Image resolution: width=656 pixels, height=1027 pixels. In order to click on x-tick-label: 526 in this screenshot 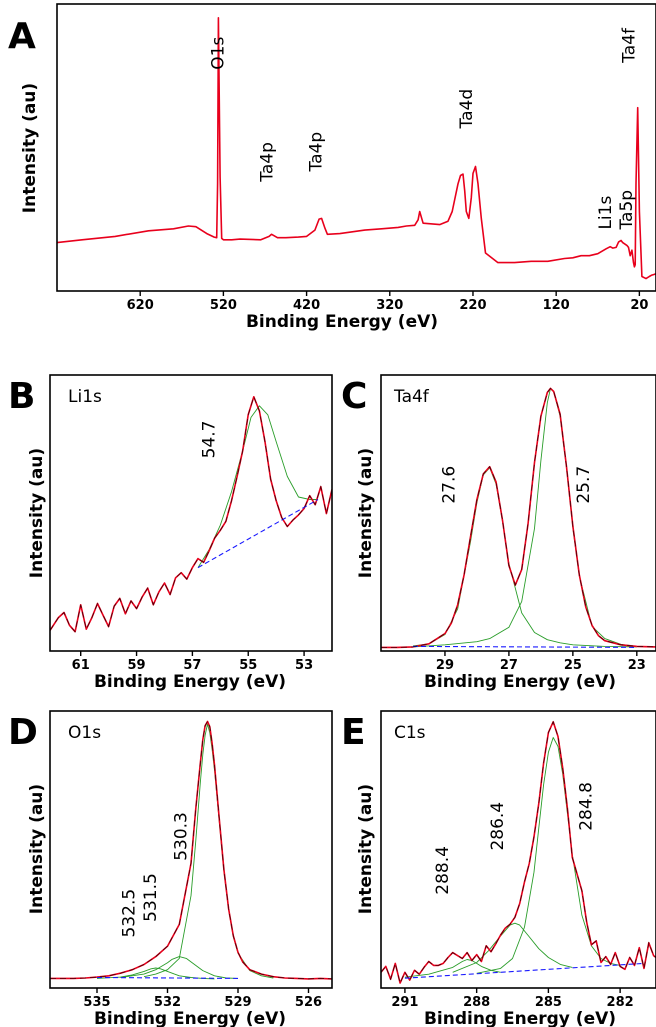, I will do `click(308, 1002)`.